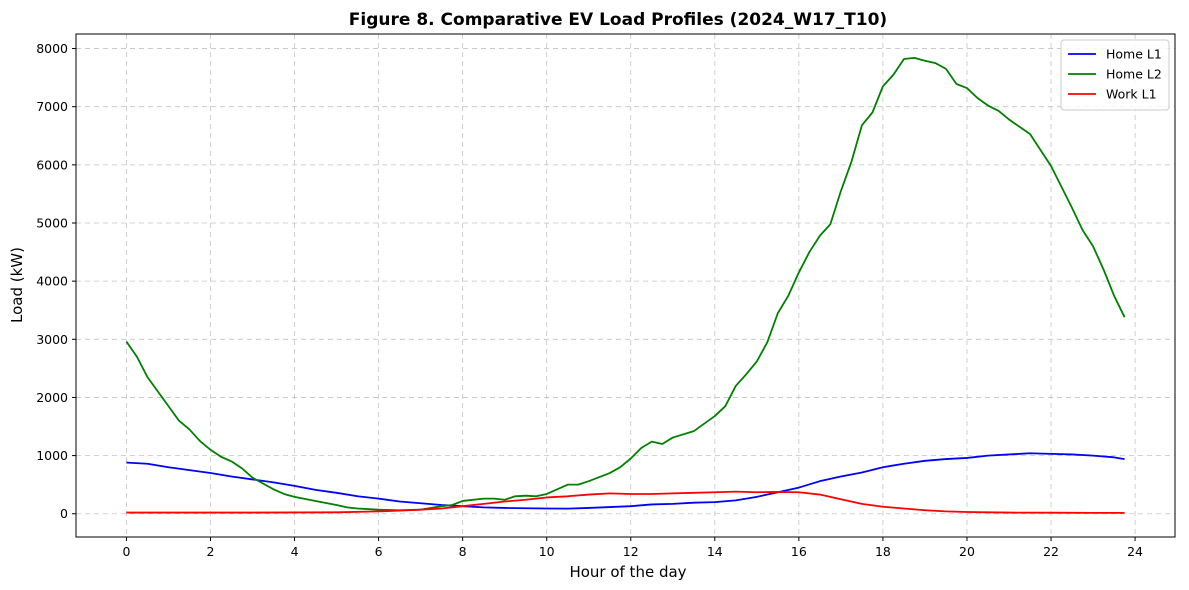  What do you see at coordinates (1131, 94) in the screenshot?
I see `legend-label: Work L1` at bounding box center [1131, 94].